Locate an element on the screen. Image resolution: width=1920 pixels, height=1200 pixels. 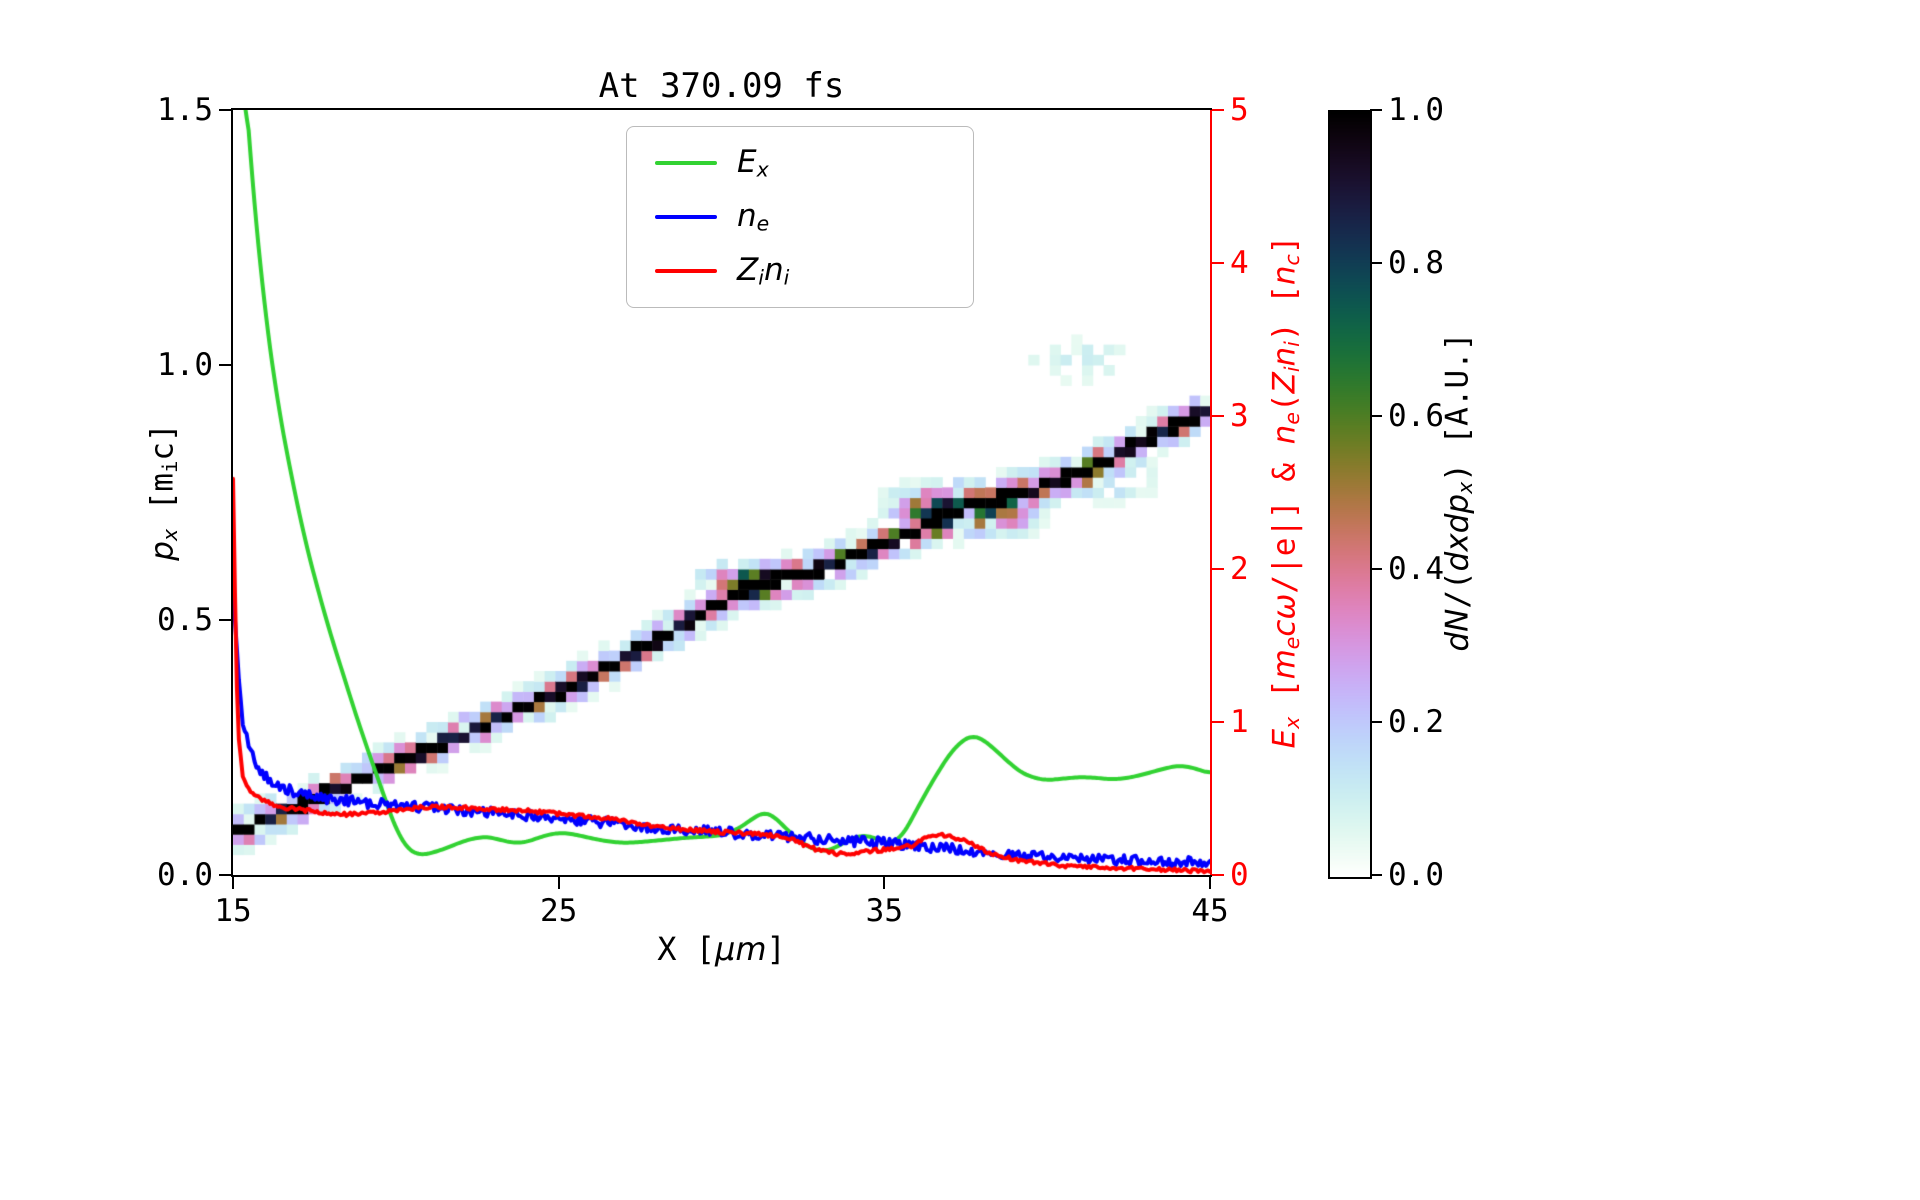
x-tick-label: 15 is located at coordinates (233, 911).